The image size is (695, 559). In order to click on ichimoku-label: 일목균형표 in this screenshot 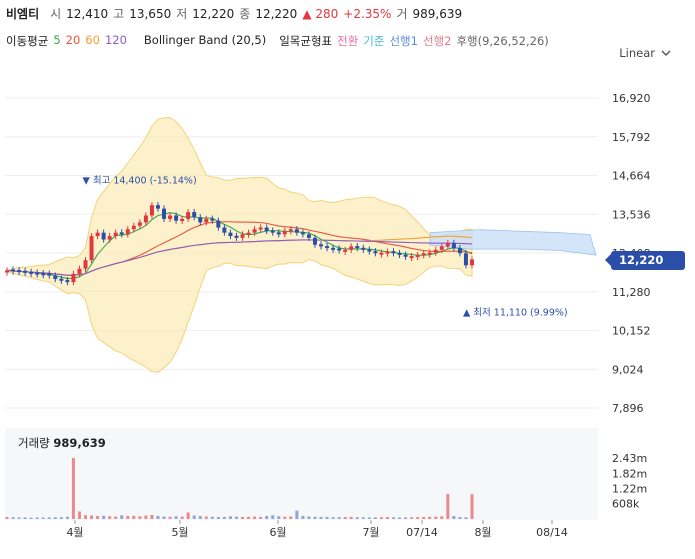, I will do `click(306, 41)`.